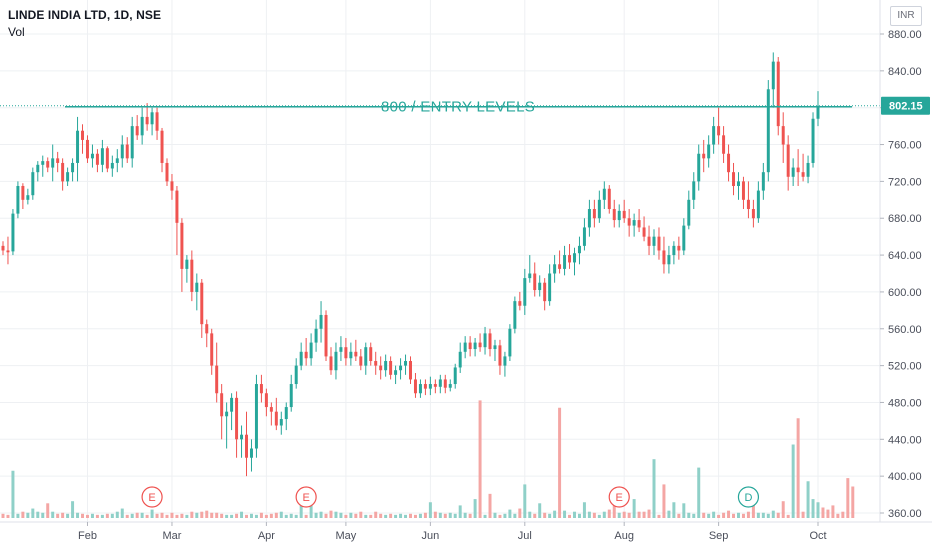 This screenshot has width=932, height=550. I want to click on time-tick-label: Feb, so click(87, 536).